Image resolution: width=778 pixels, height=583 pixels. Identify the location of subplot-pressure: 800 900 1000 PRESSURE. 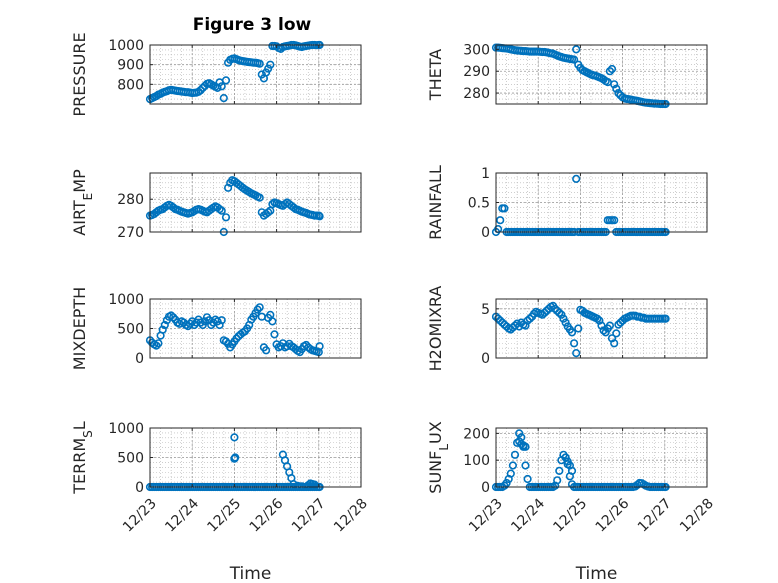
(216, 74).